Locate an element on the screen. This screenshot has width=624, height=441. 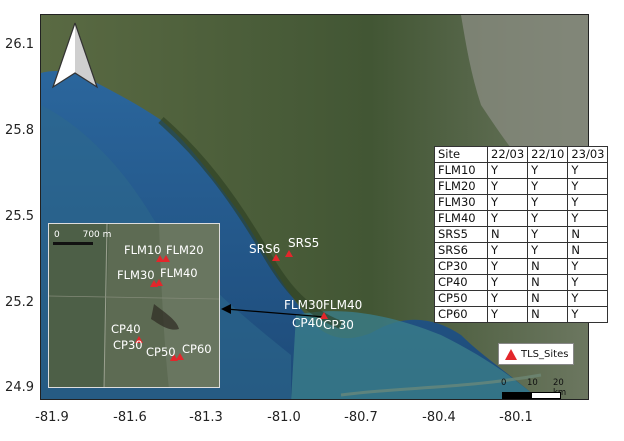
inset-label-flm10: FLM10 is located at coordinates (143, 250).